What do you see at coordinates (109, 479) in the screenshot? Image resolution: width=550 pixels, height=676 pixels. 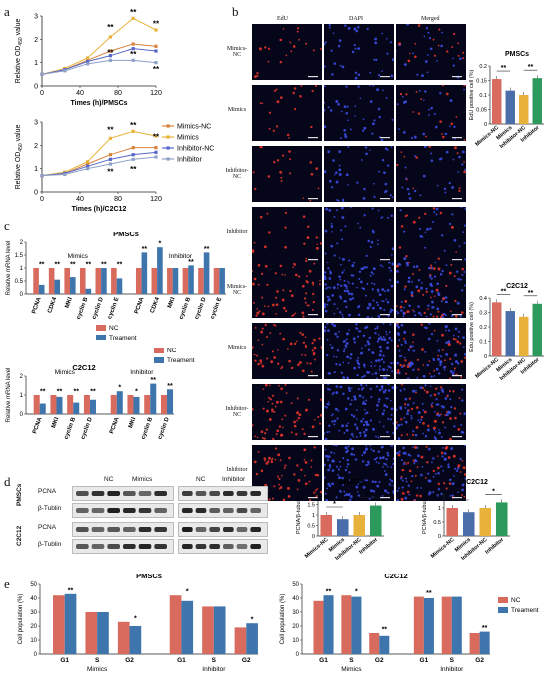 I see `blot-header-label: NC` at bounding box center [109, 479].